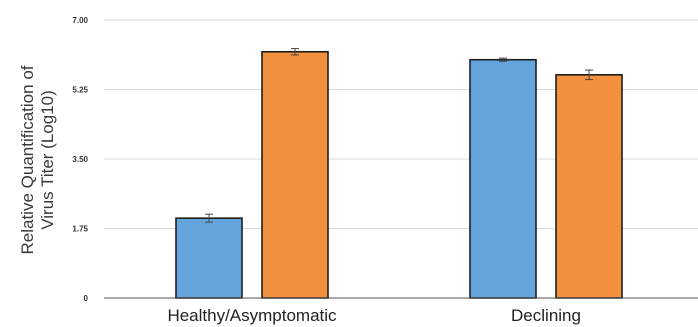 This screenshot has height=327, width=698. I want to click on y-axis-ticks: 0 1.75 3.50 5.25 7.00, so click(80, 159).